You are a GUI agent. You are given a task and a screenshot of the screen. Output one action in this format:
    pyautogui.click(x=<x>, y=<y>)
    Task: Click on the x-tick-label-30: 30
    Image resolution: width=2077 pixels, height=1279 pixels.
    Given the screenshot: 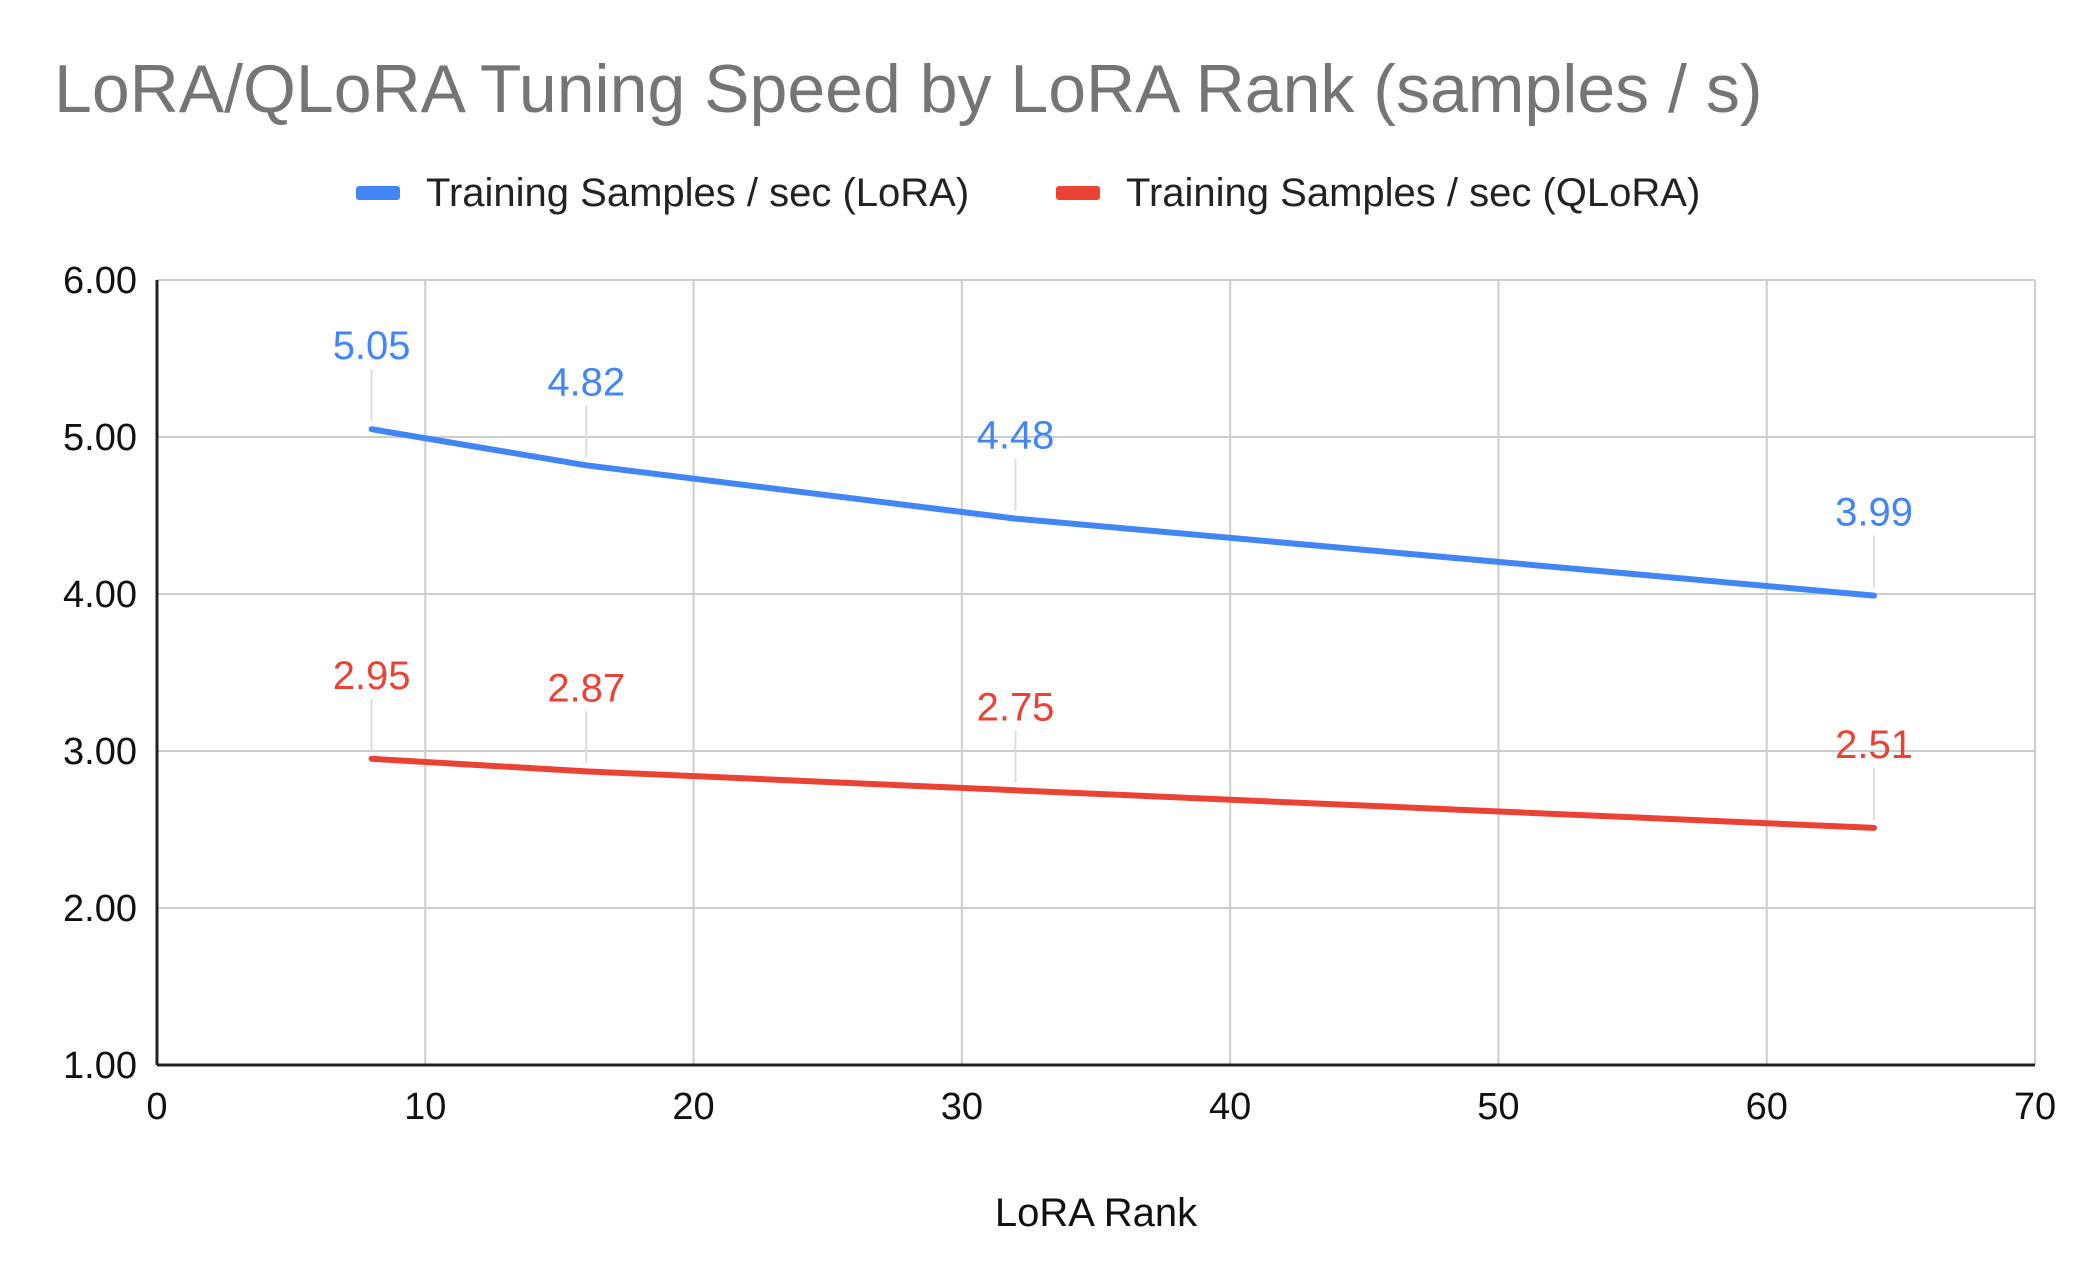 What is the action you would take?
    pyautogui.click(x=962, y=1107)
    